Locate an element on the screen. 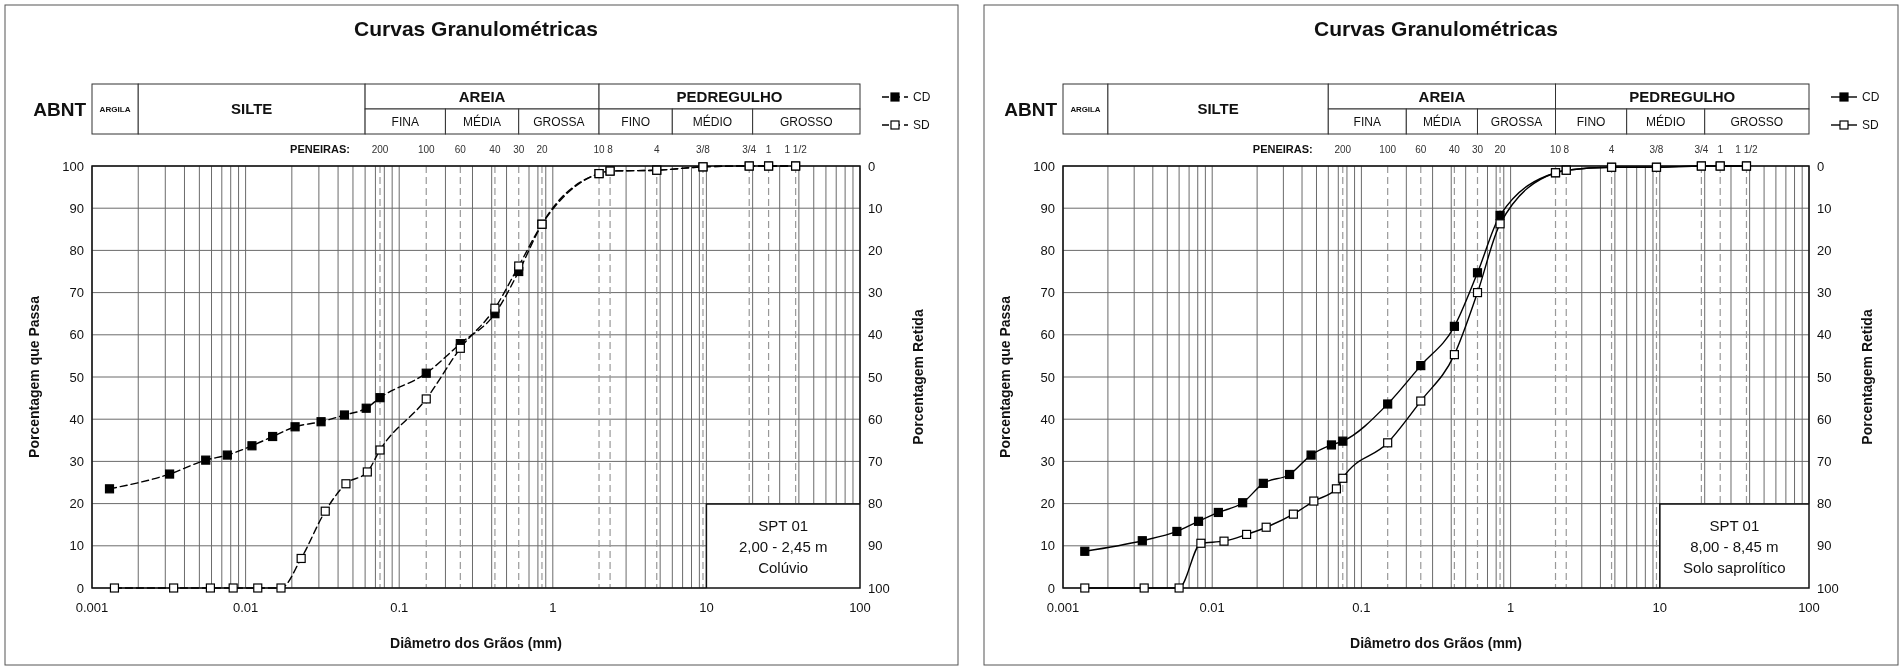 The width and height of the screenshot is (1903, 670). text: MÉDIA is located at coordinates (1441, 121).